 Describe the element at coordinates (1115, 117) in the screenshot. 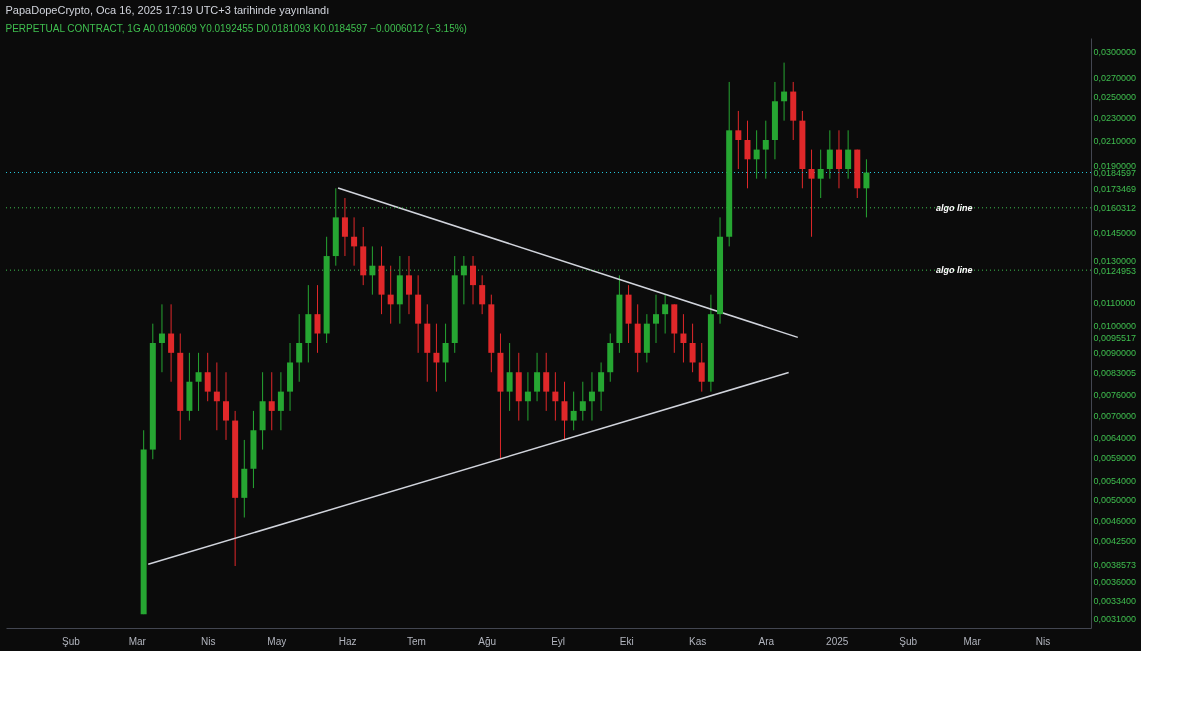

I see `y-tick-label: 0,0230000` at that location.